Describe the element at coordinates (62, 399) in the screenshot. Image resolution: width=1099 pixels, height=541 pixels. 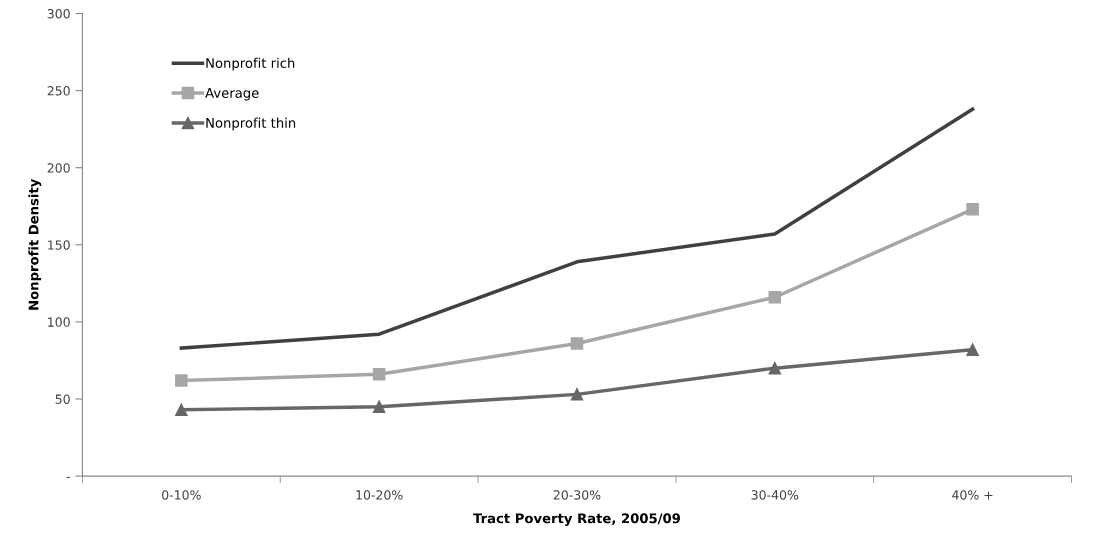
I see `y-tick-label: 50` at that location.